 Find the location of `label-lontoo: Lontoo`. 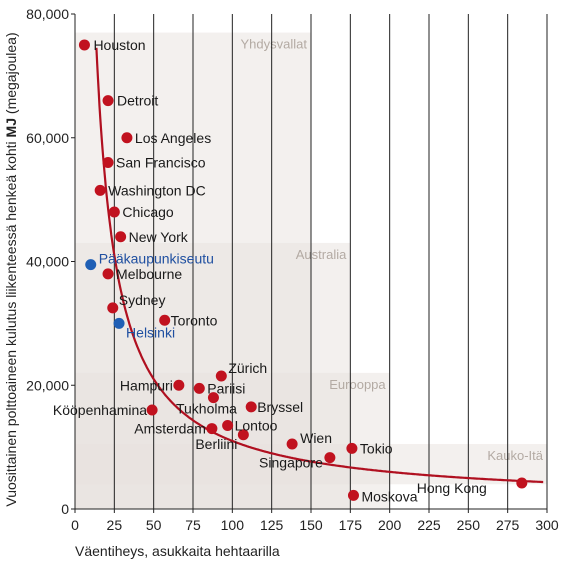

label-lontoo: Lontoo is located at coordinates (256, 425).